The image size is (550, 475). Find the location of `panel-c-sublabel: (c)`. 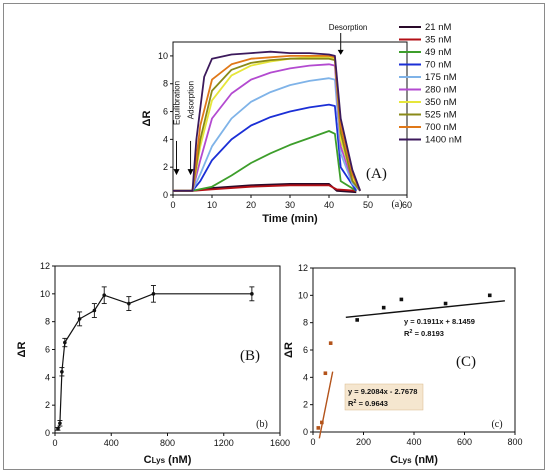

panel-c-sublabel: (c) is located at coordinates (496, 424).